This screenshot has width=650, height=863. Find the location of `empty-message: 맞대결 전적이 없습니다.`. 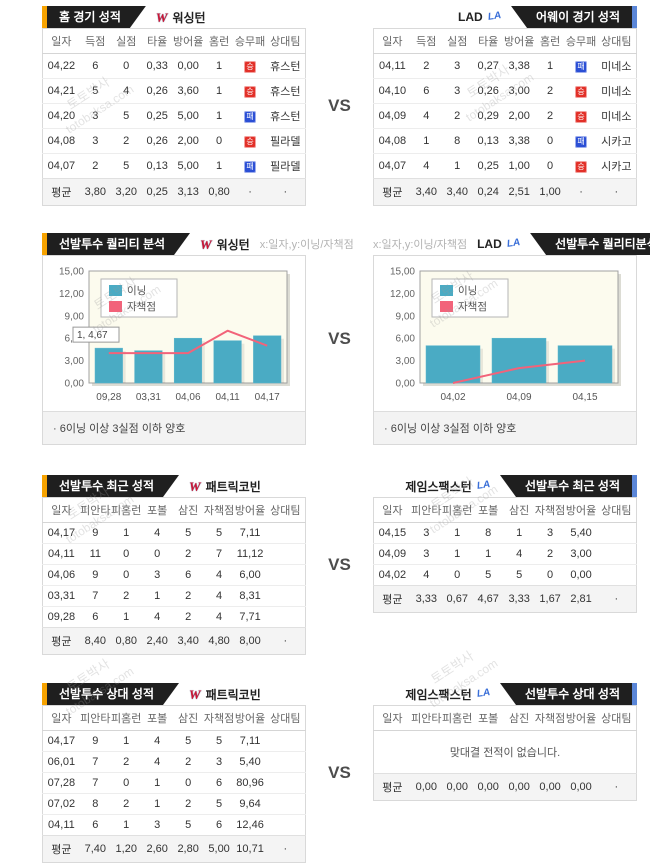

empty-message: 맞대결 전적이 없습니다. is located at coordinates (505, 753).